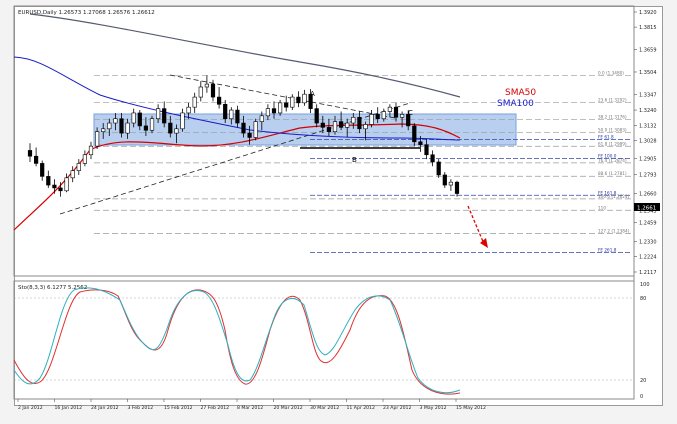 The width and height of the screenshot is (677, 424). Describe the element at coordinates (282, 96) in the screenshot. I see `upper-trendline` at that location.